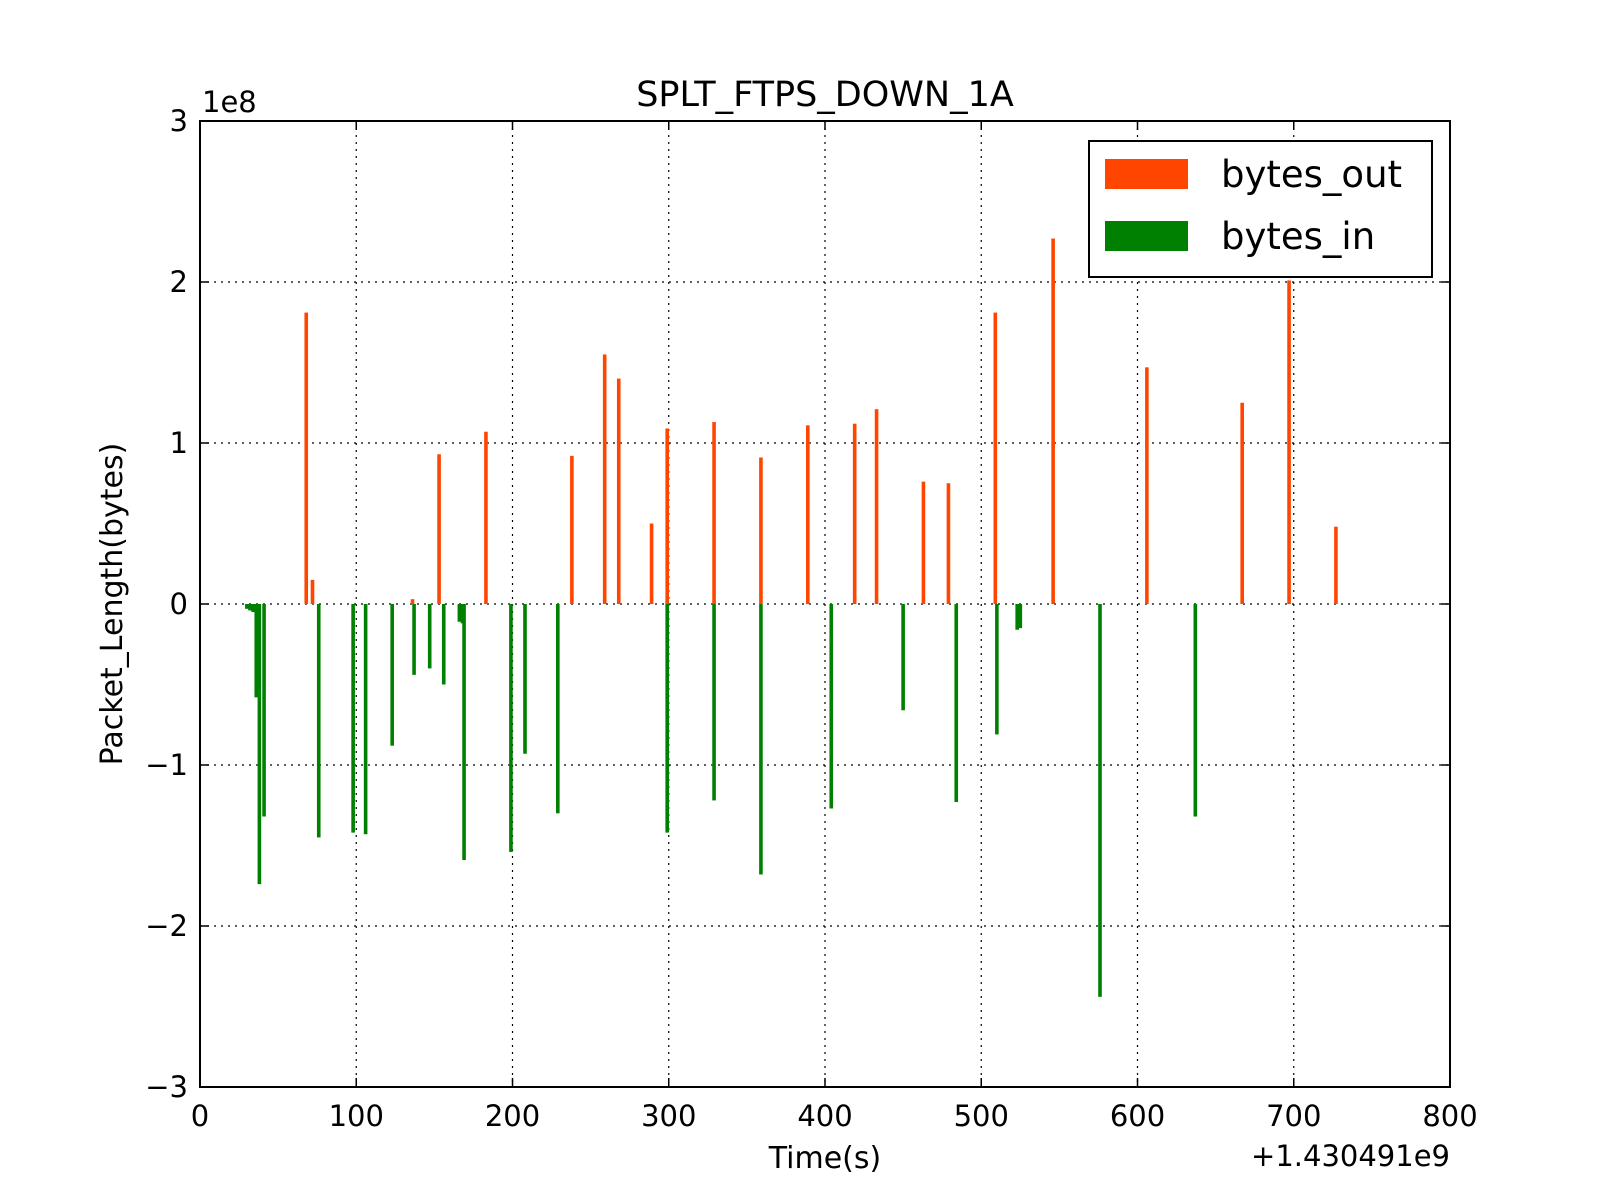 Image resolution: width=1600 pixels, height=1200 pixels. I want to click on chart-title: SPLT_FTPS_DOWN_1A, so click(825, 95).